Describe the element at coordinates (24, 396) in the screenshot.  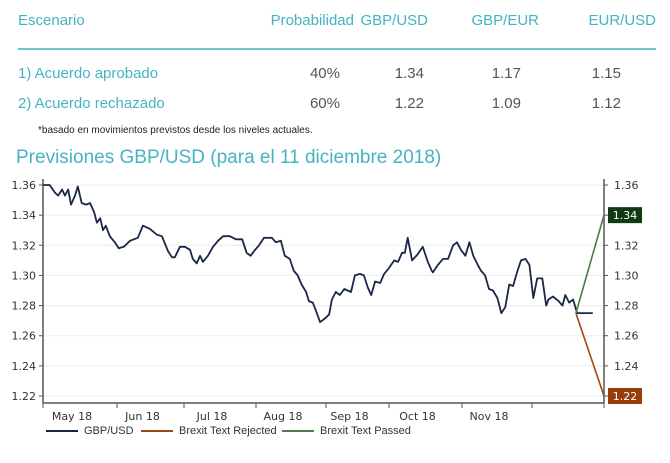
I see `y-tick-label-left: 1.22` at that location.